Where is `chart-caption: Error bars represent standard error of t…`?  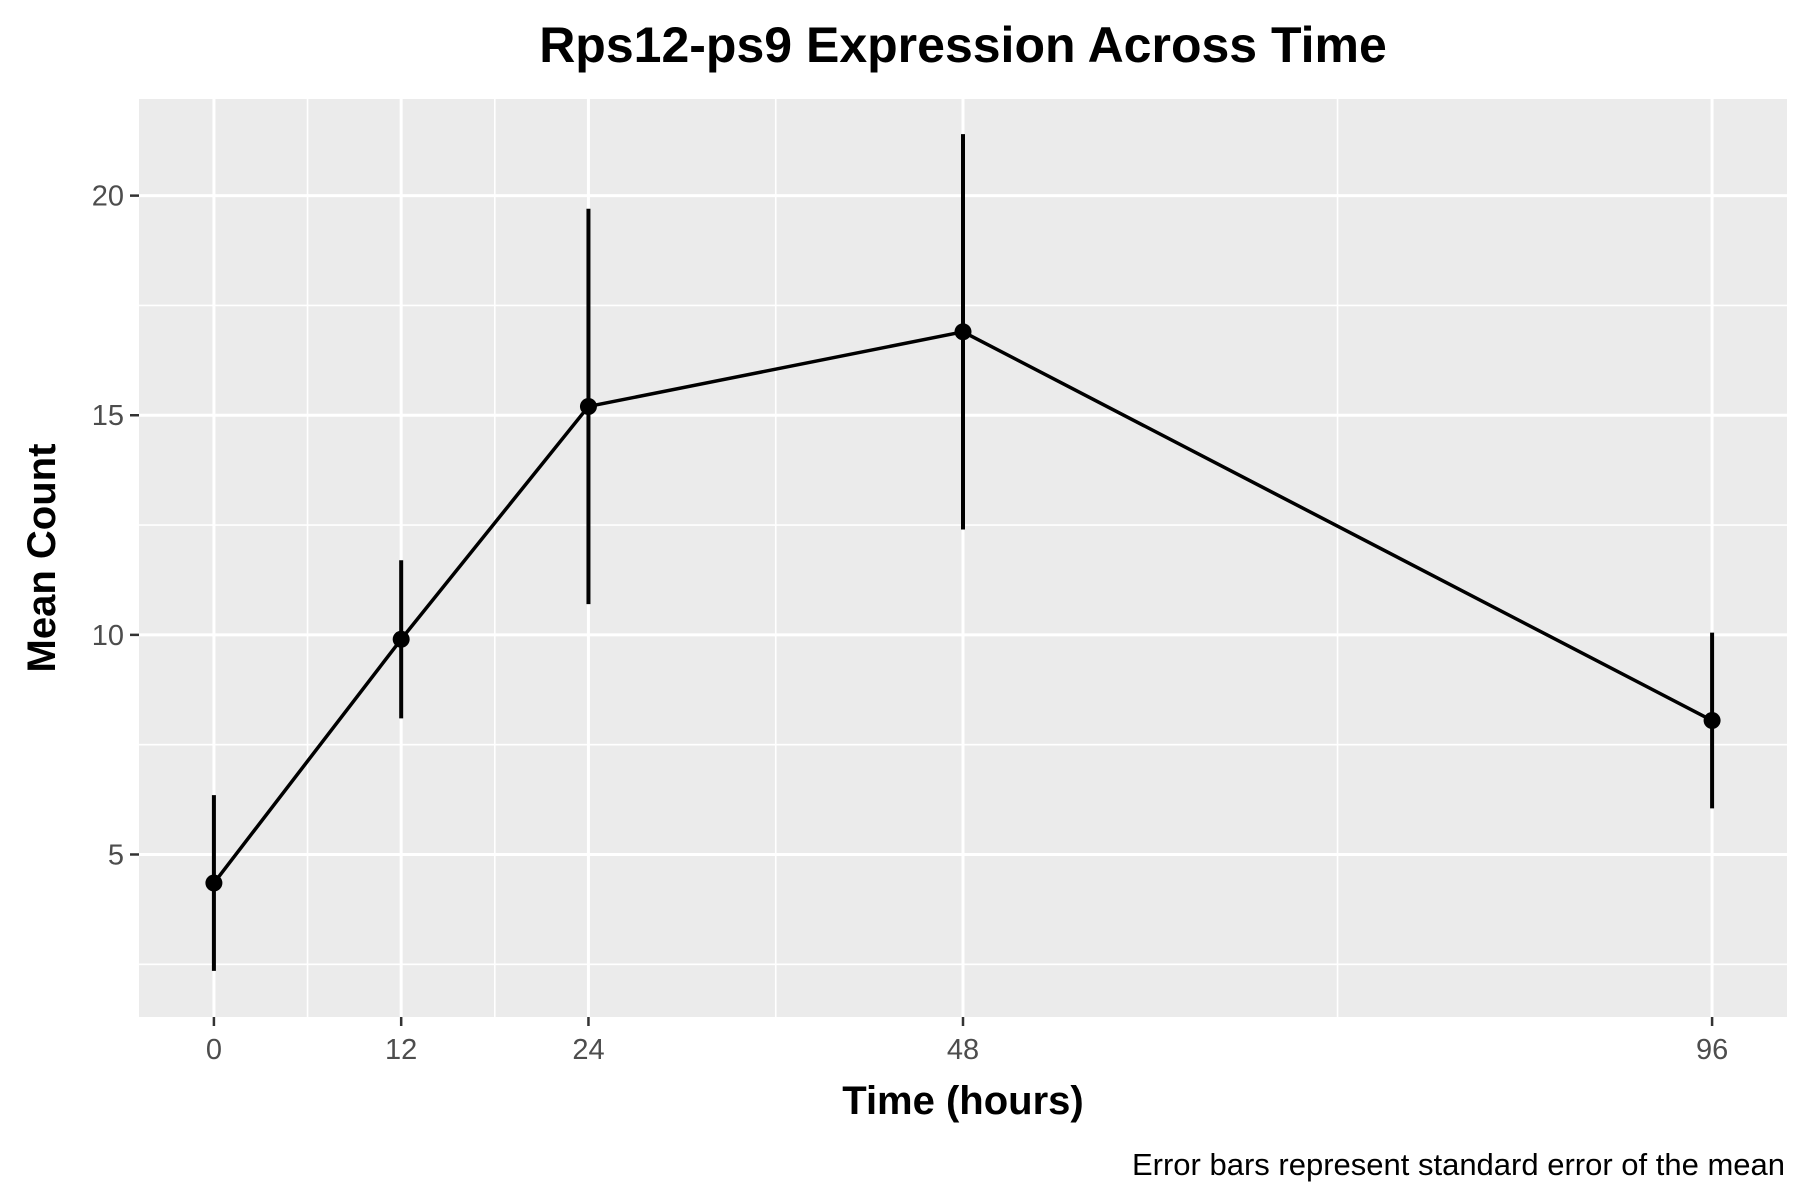
chart-caption: Error bars represent standard error of t… is located at coordinates (1458, 1164).